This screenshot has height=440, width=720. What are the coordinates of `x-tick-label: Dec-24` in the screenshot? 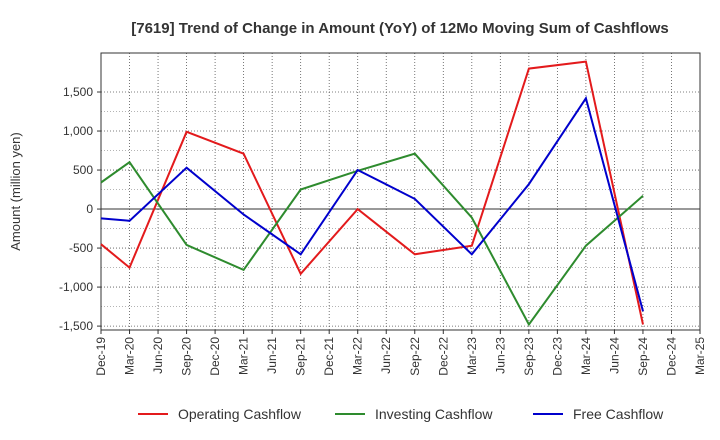 It's located at (671, 356).